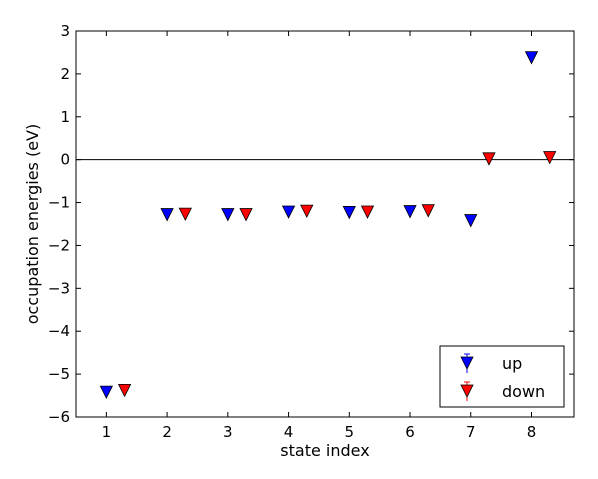 The width and height of the screenshot is (598, 479). Describe the element at coordinates (350, 432) in the screenshot. I see `x-tick-label-5: 5` at that location.